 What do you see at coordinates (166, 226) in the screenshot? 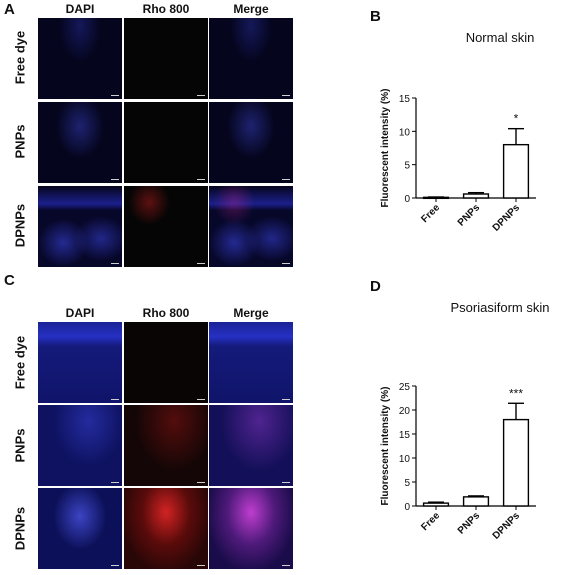
I see `micrograph-a-dpnps-rho` at bounding box center [166, 226].